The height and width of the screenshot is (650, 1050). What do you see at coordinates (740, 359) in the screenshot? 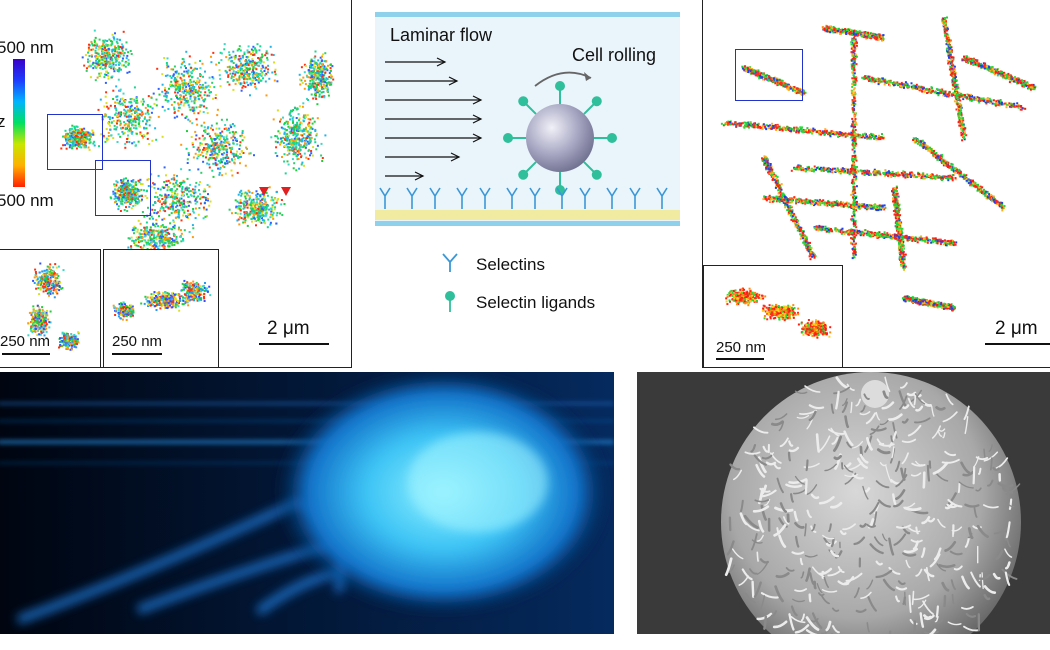
I see `inset-right-scale-bar` at bounding box center [740, 359].